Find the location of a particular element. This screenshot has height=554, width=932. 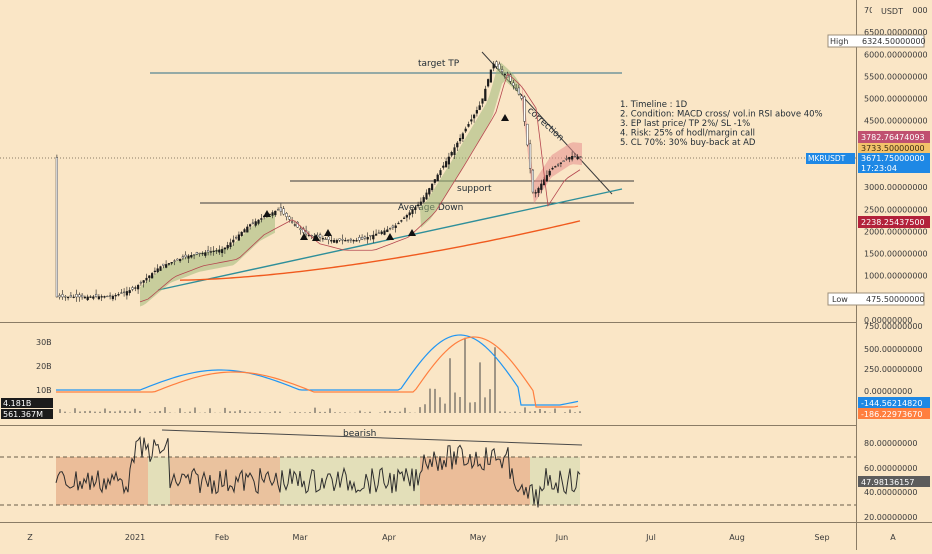

macd-badge is located at coordinates (894, 402).